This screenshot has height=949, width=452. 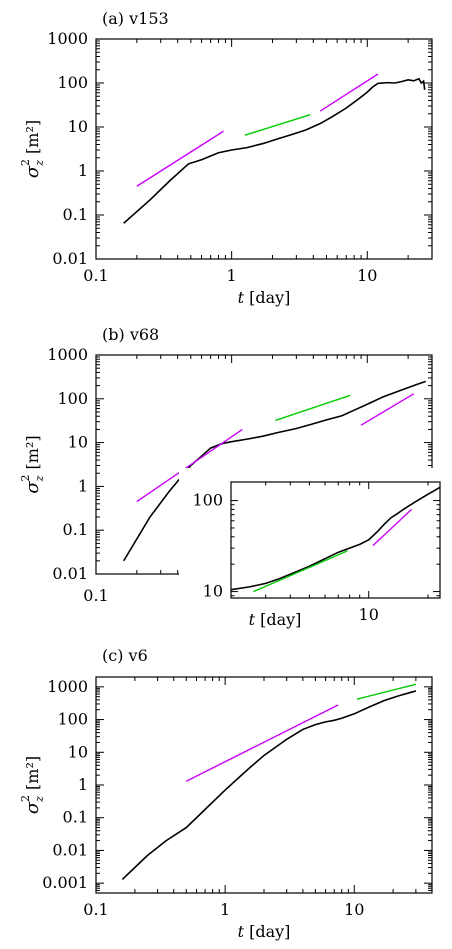 I want to click on panel-a-ytick-label: 1000, so click(x=67, y=38).